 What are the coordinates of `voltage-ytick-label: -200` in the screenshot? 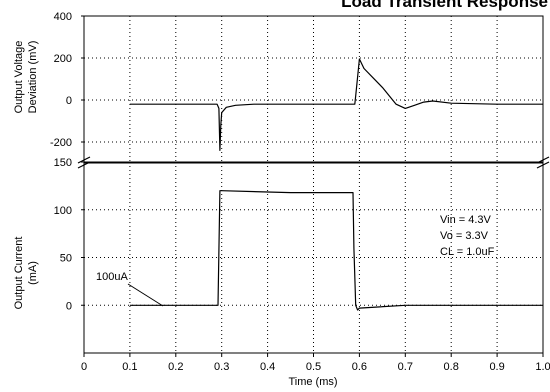 It's located at (61, 143).